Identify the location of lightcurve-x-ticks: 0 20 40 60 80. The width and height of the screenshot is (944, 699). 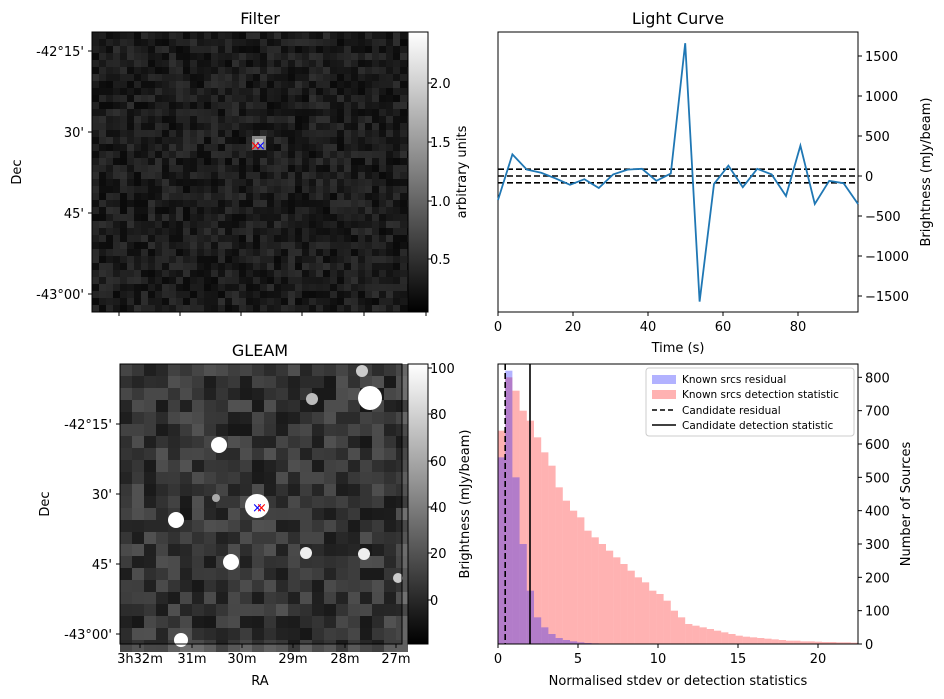
(650, 323).